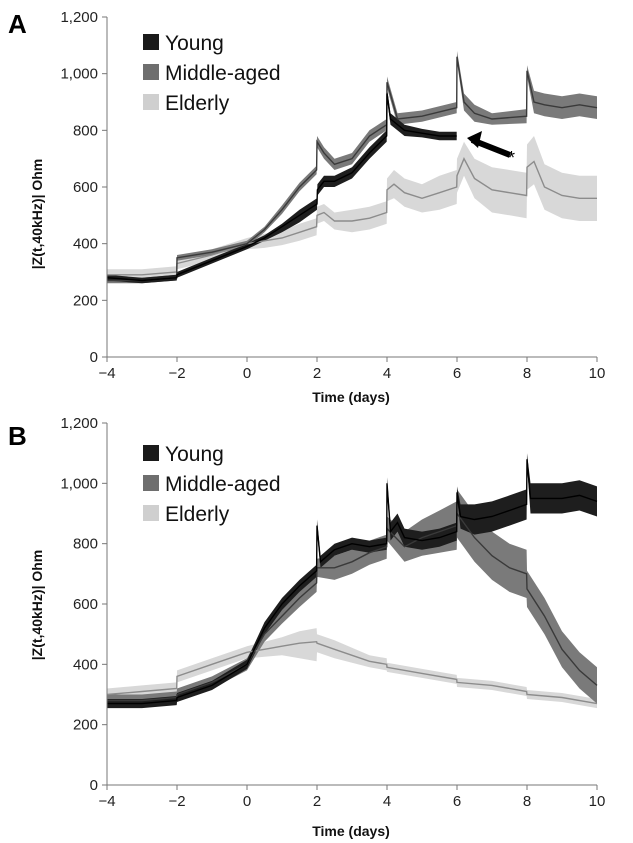 The width and height of the screenshot is (633, 843). What do you see at coordinates (474, 139) in the screenshot?
I see `annotation-arrowhead` at bounding box center [474, 139].